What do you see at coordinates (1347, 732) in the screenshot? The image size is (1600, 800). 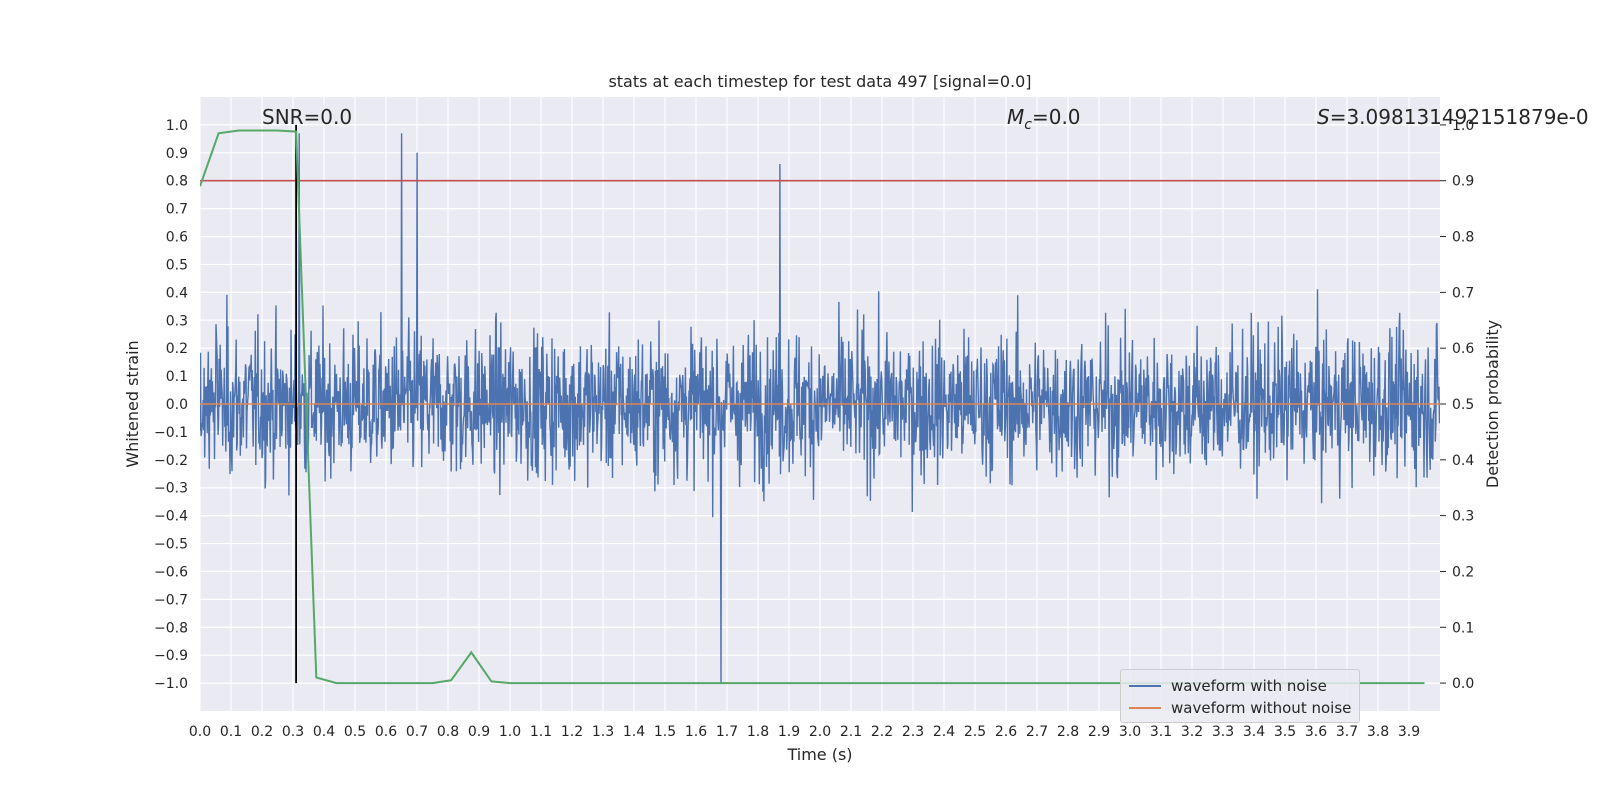 I see `x-tick-label: 3.7` at bounding box center [1347, 732].